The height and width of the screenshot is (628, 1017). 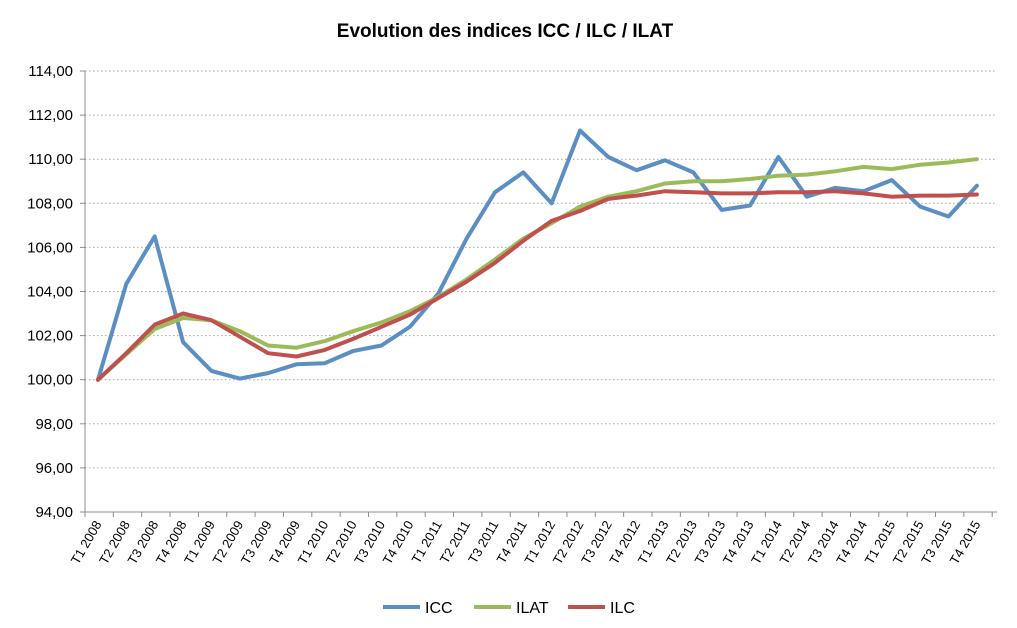 I want to click on y-tick-label: 98,00, so click(x=54, y=424).